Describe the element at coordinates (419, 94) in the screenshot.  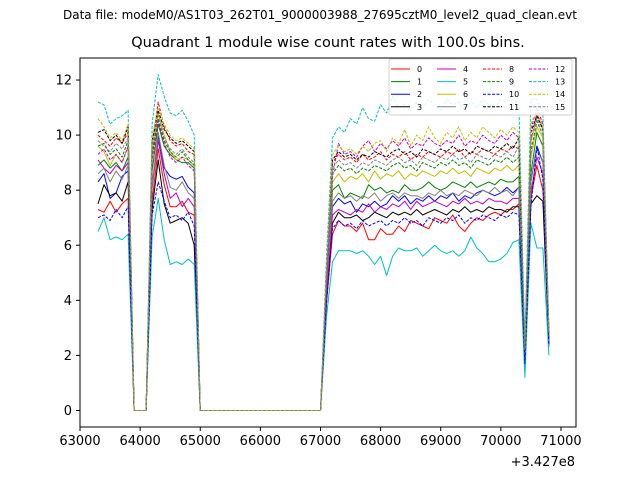
I see `legend-label-2: 2` at that location.